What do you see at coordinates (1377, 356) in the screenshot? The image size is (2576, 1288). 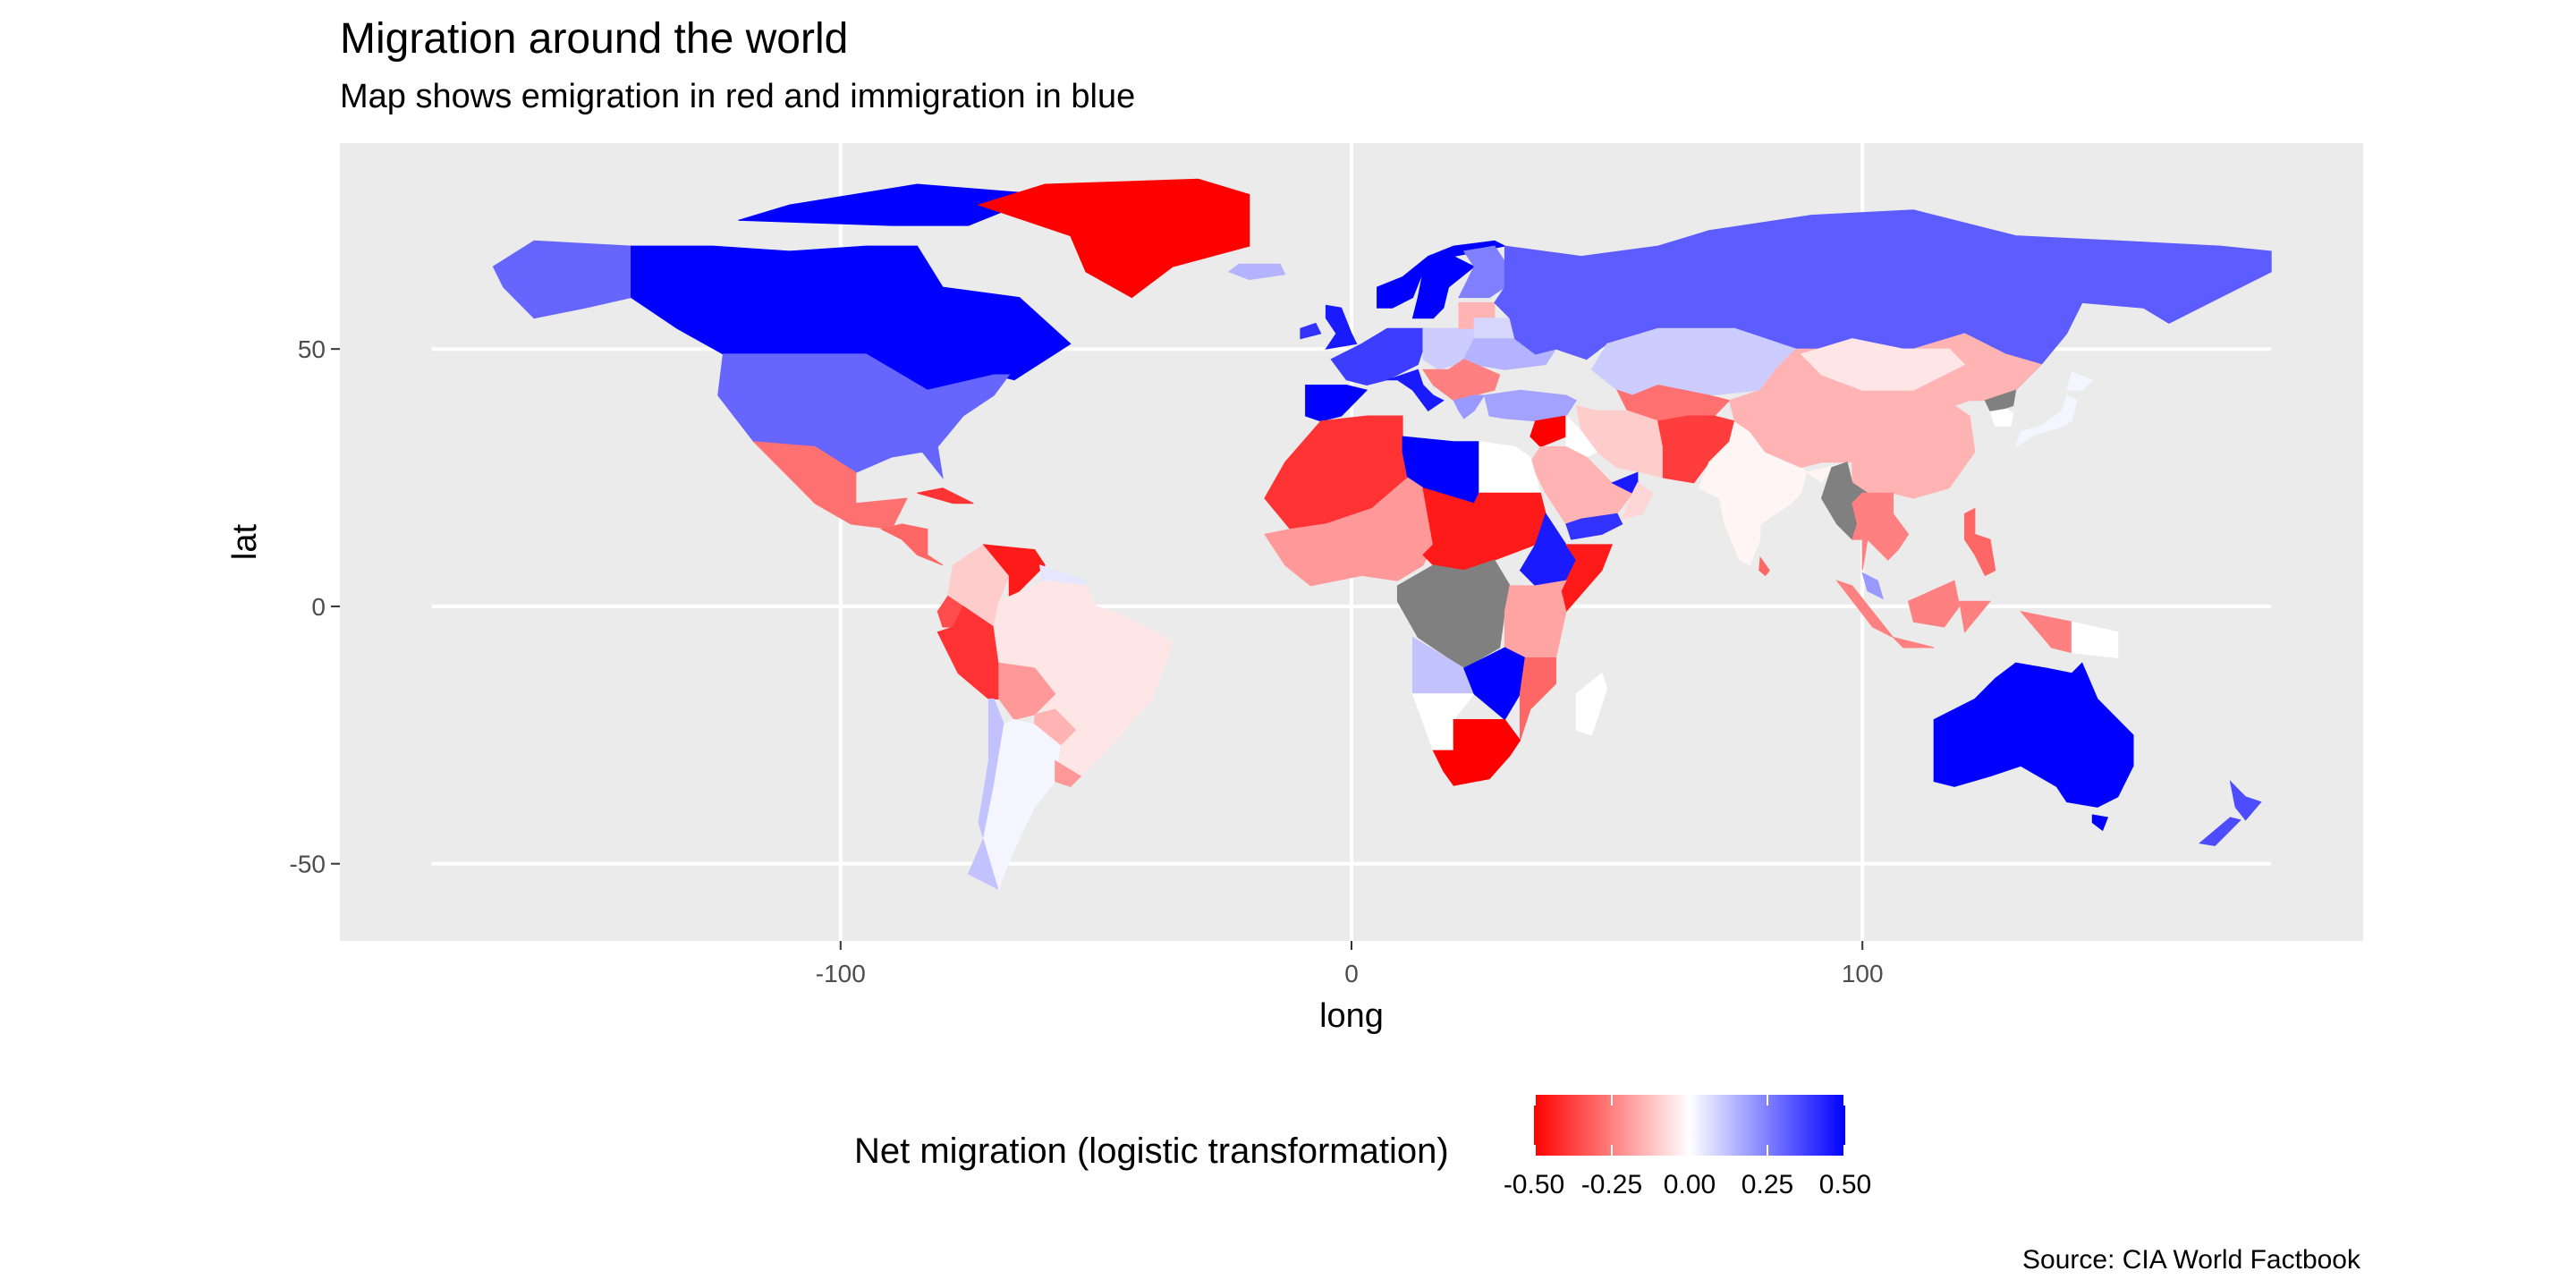 I see `region-western-europe` at bounding box center [1377, 356].